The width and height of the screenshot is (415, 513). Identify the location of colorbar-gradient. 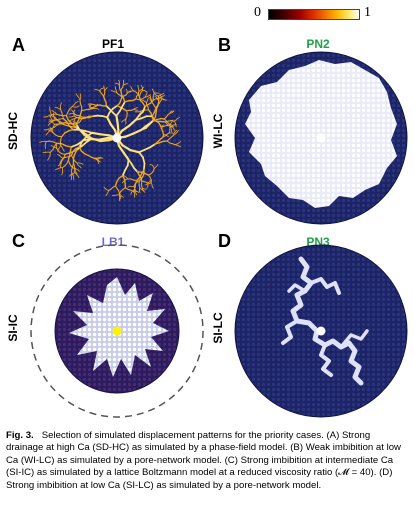
(314, 14).